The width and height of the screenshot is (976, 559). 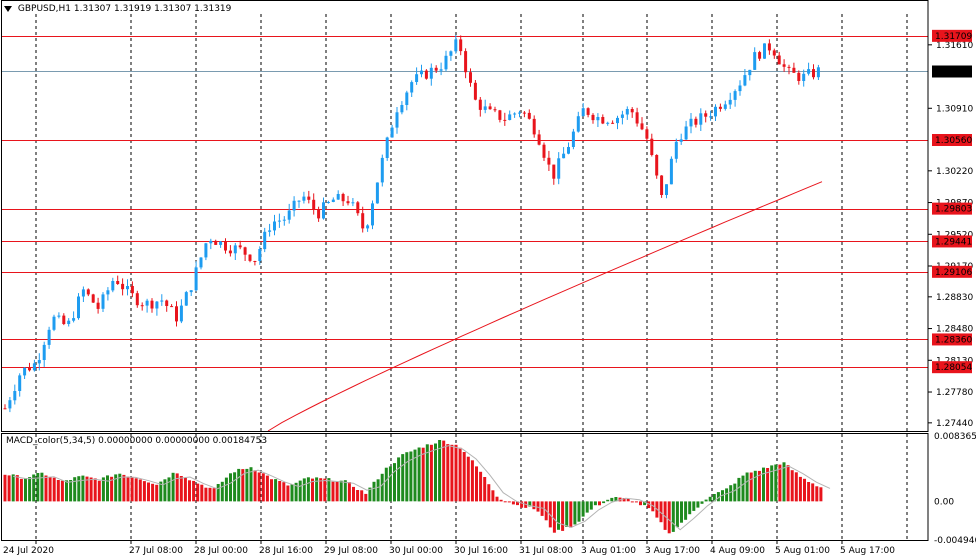 I want to click on level-tag-label: 1.29803, so click(x=953, y=210).